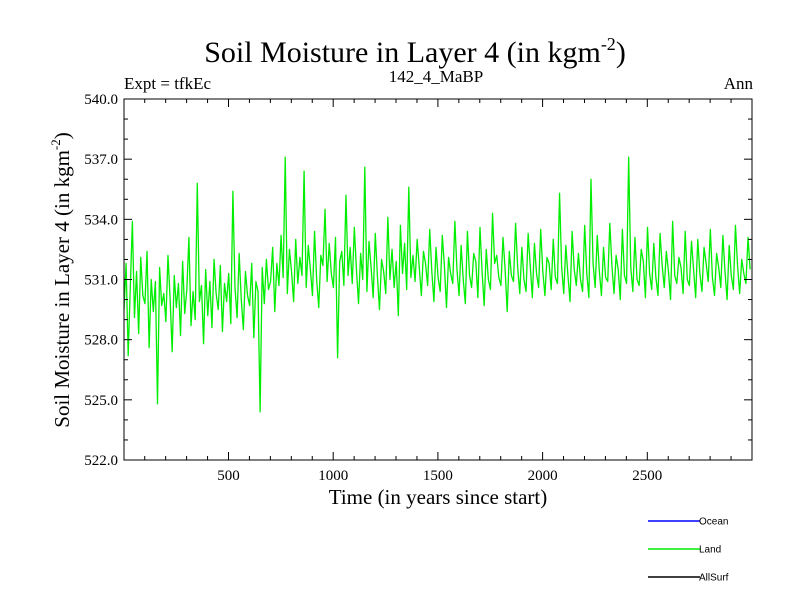 The image size is (800, 600). I want to click on y-axis-label: Soil Moisture in Layer 4 (in kgm-2), so click(61, 279).